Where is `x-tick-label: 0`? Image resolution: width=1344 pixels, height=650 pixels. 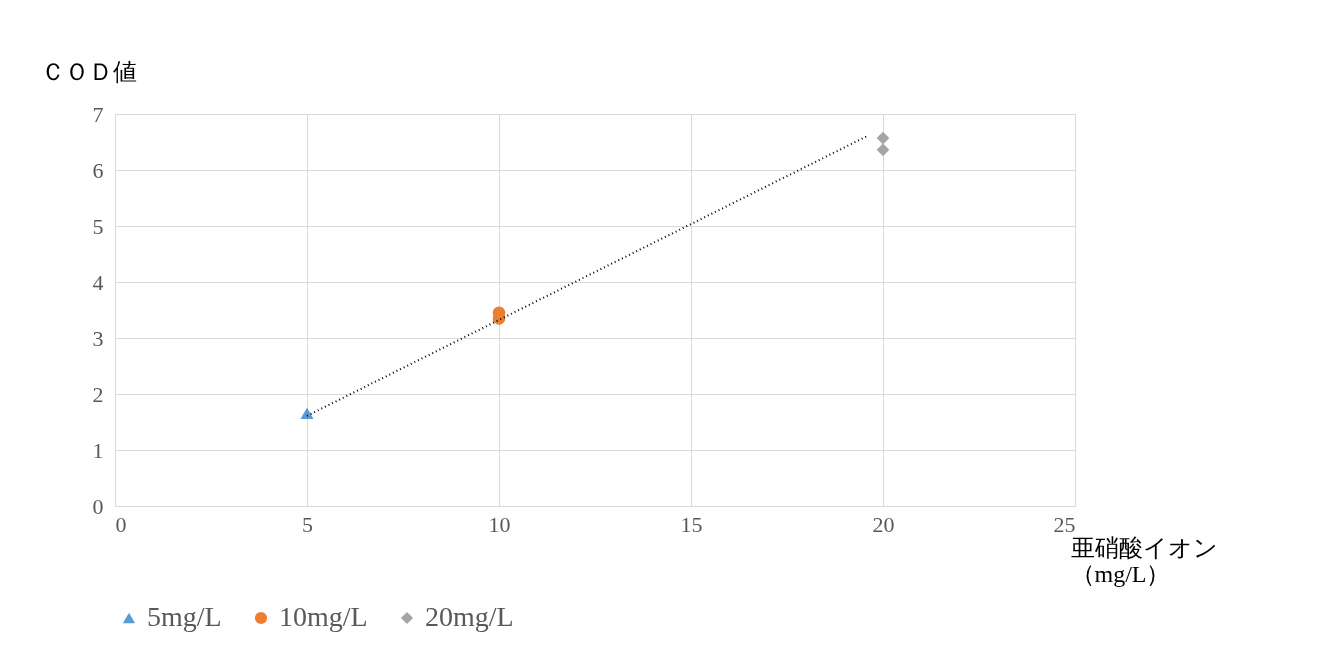 x-tick-label: 0 is located at coordinates (121, 524).